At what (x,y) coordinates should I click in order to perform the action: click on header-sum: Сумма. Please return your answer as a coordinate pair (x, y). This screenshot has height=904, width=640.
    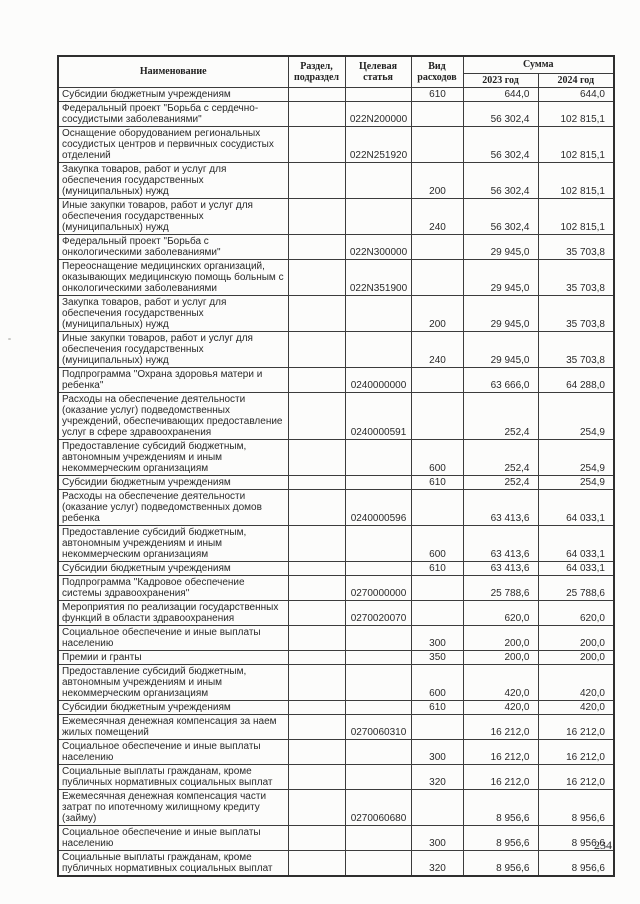
    Looking at the image, I should click on (538, 64).